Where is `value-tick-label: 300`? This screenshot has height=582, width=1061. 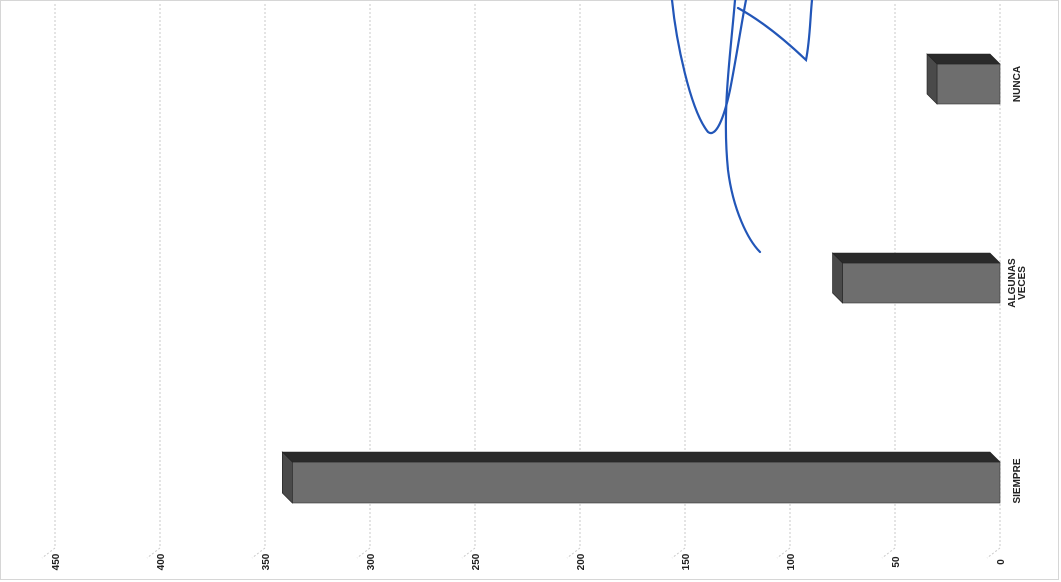 value-tick-label: 300 is located at coordinates (371, 561).